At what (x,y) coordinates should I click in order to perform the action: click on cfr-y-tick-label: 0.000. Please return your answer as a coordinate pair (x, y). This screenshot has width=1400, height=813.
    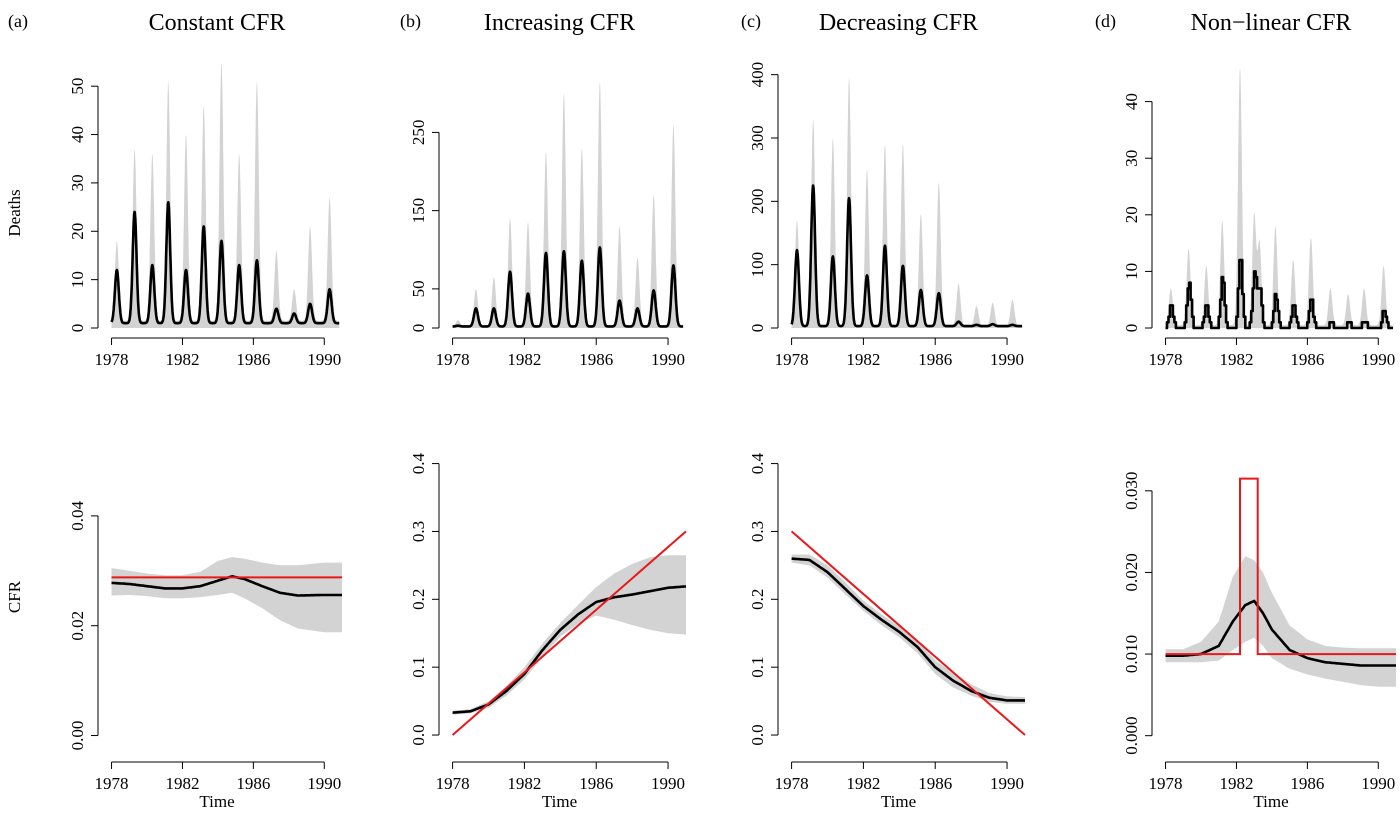
    Looking at the image, I should click on (1131, 736).